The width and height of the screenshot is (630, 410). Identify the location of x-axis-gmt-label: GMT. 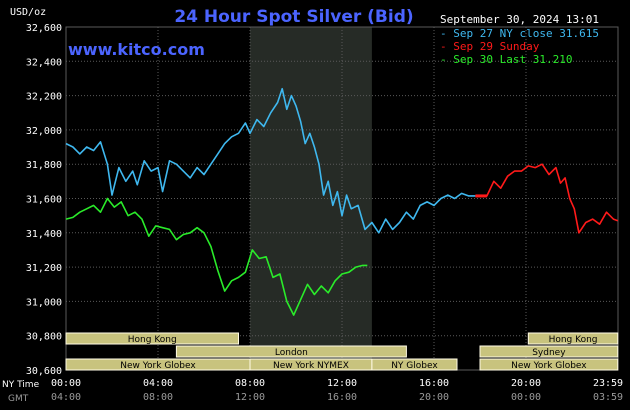
(18, 399).